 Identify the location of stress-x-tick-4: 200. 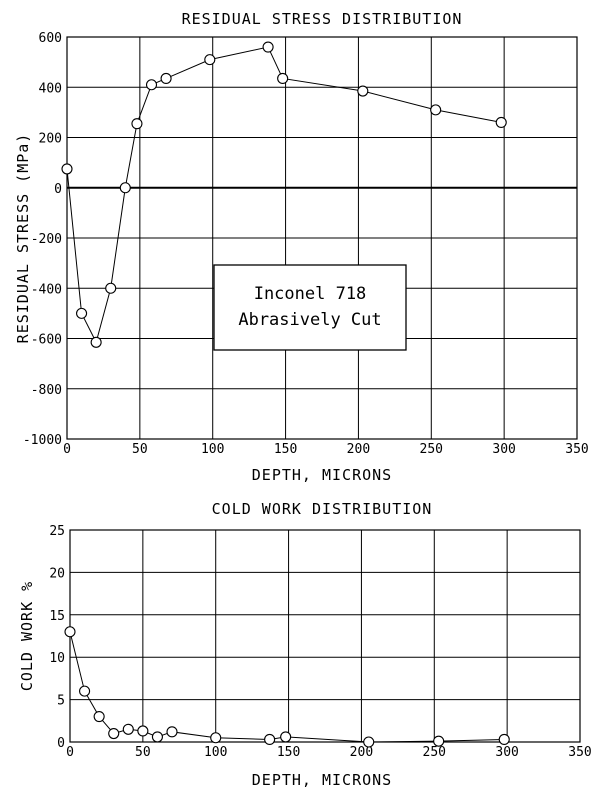
(358, 449).